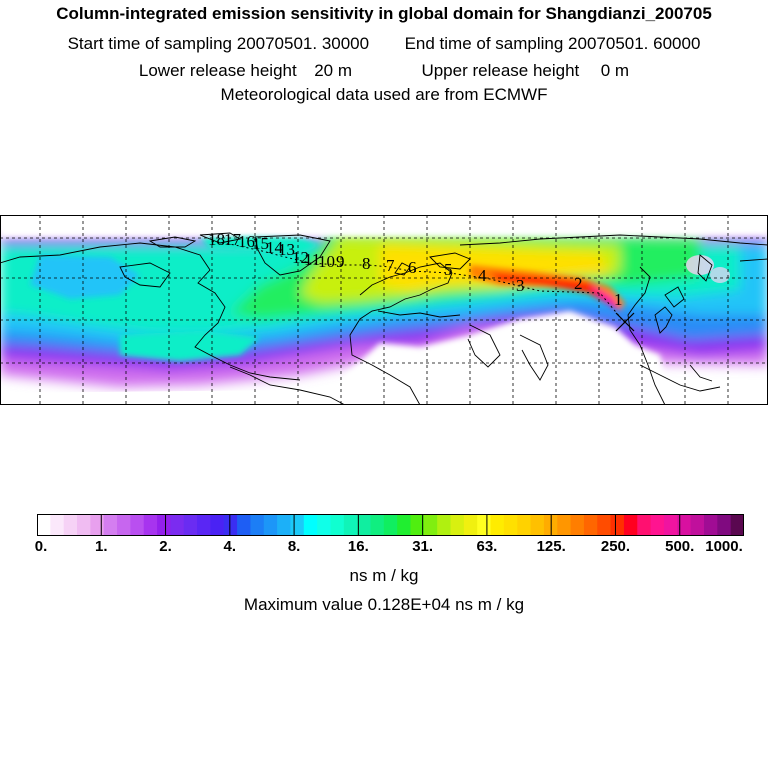 Image resolution: width=768 pixels, height=768 pixels. I want to click on colorbar-tick-label: 4., so click(230, 546).